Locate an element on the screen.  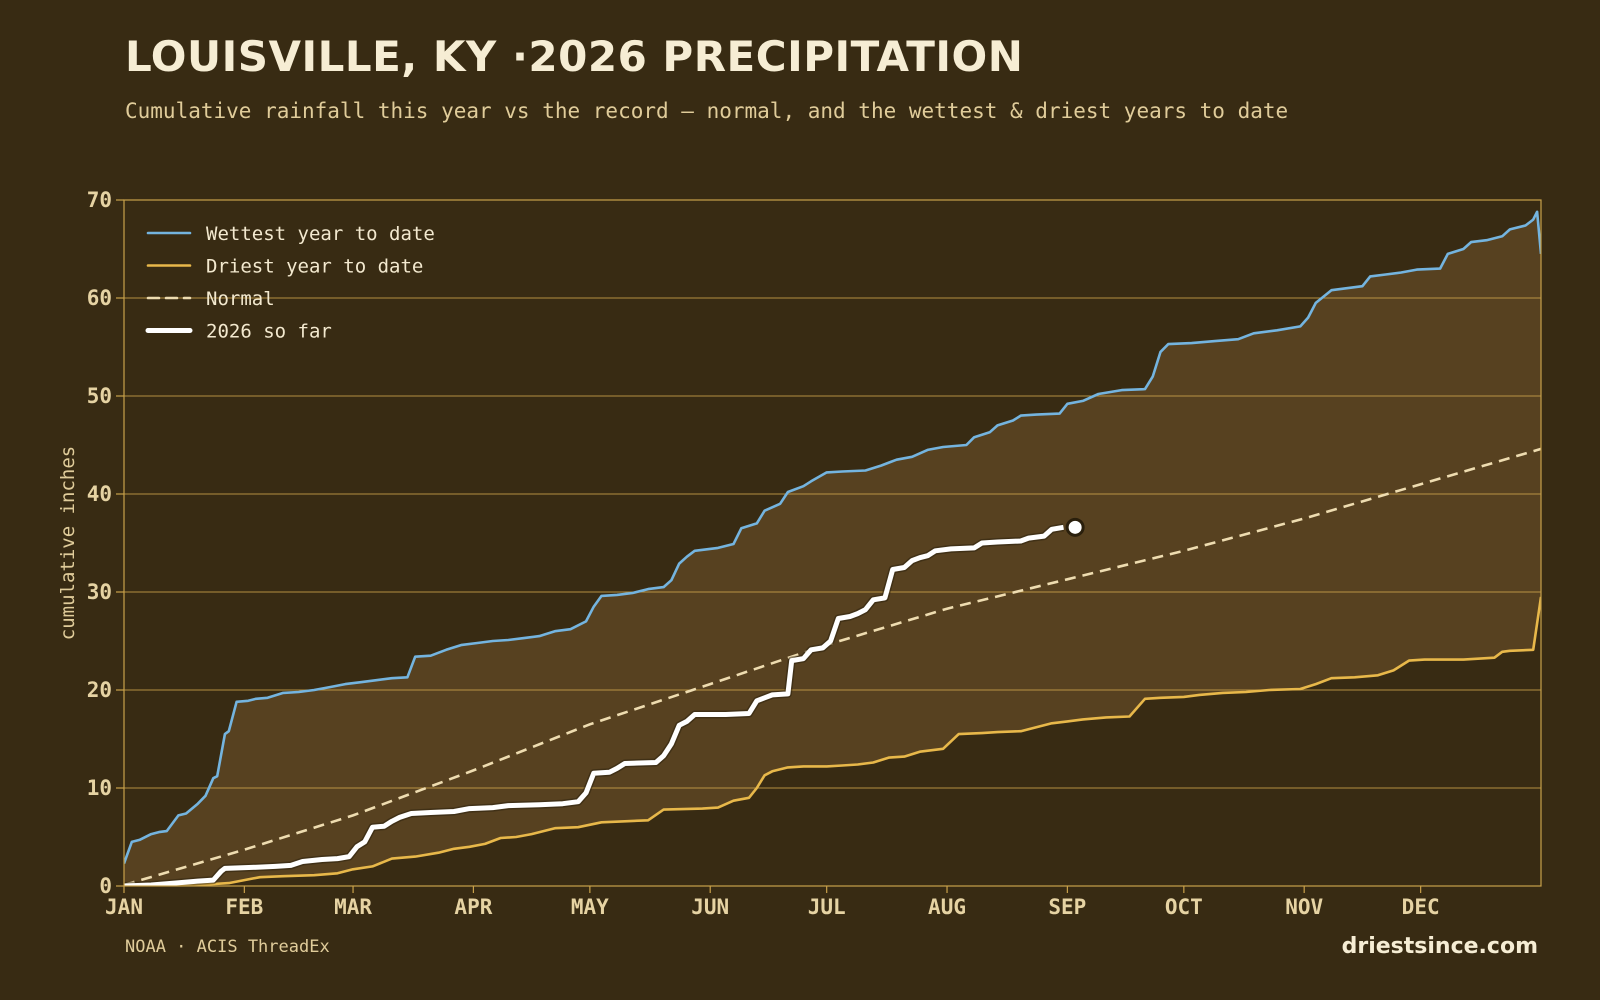
x-tick-label-jun: JUN is located at coordinates (710, 907).